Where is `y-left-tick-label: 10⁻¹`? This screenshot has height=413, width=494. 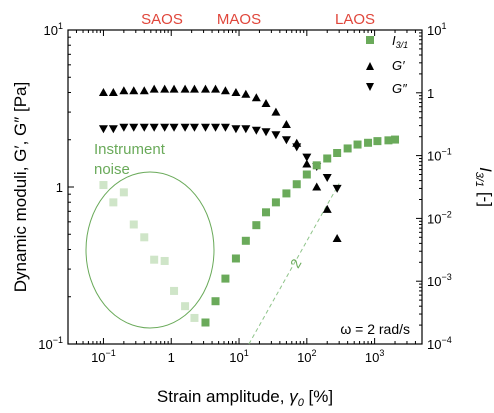
y-left-tick-label: 10⁻¹ is located at coordinates (50, 343).